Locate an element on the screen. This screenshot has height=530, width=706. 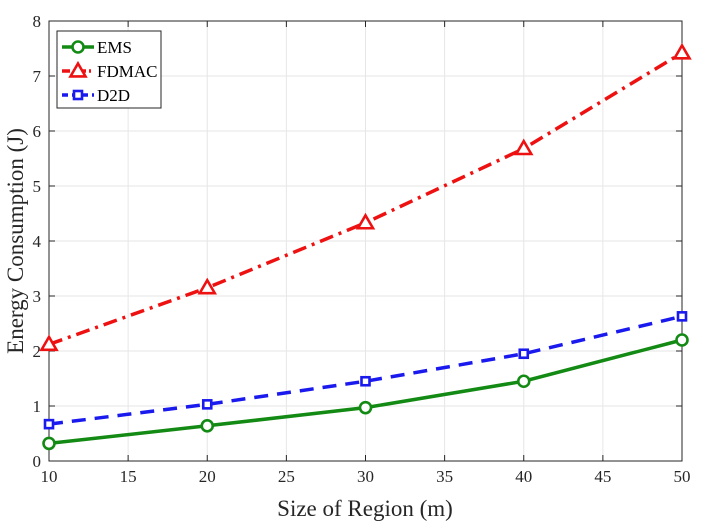
y-tick-label: 6 is located at coordinates (37, 131).